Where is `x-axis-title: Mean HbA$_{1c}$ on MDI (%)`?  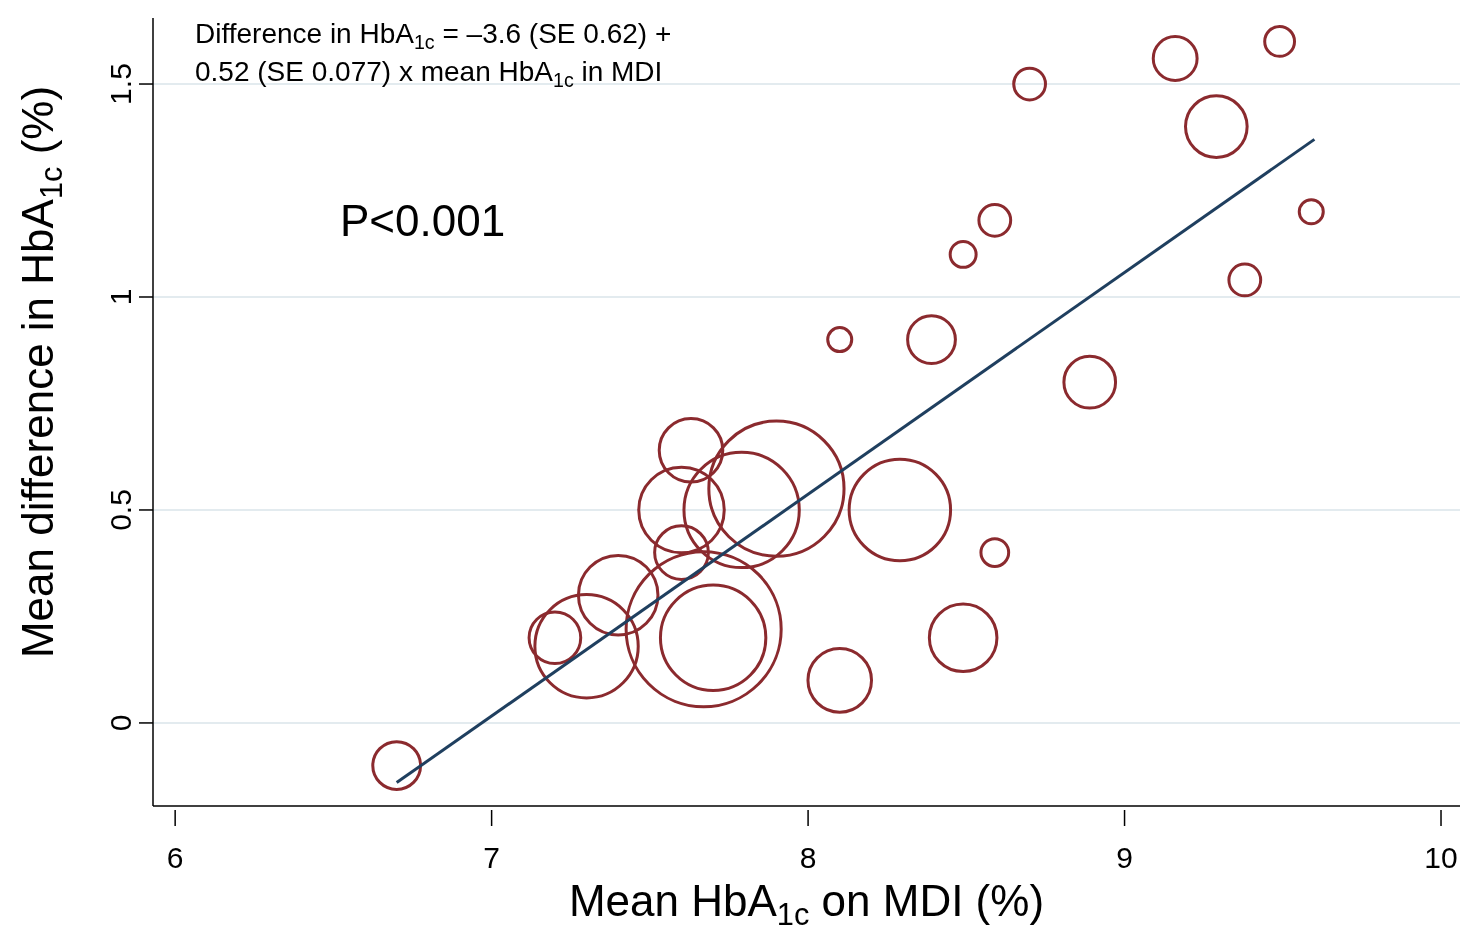
x-axis-title: Mean HbA$_{1c}$ on MDI (%) is located at coordinates (806, 904).